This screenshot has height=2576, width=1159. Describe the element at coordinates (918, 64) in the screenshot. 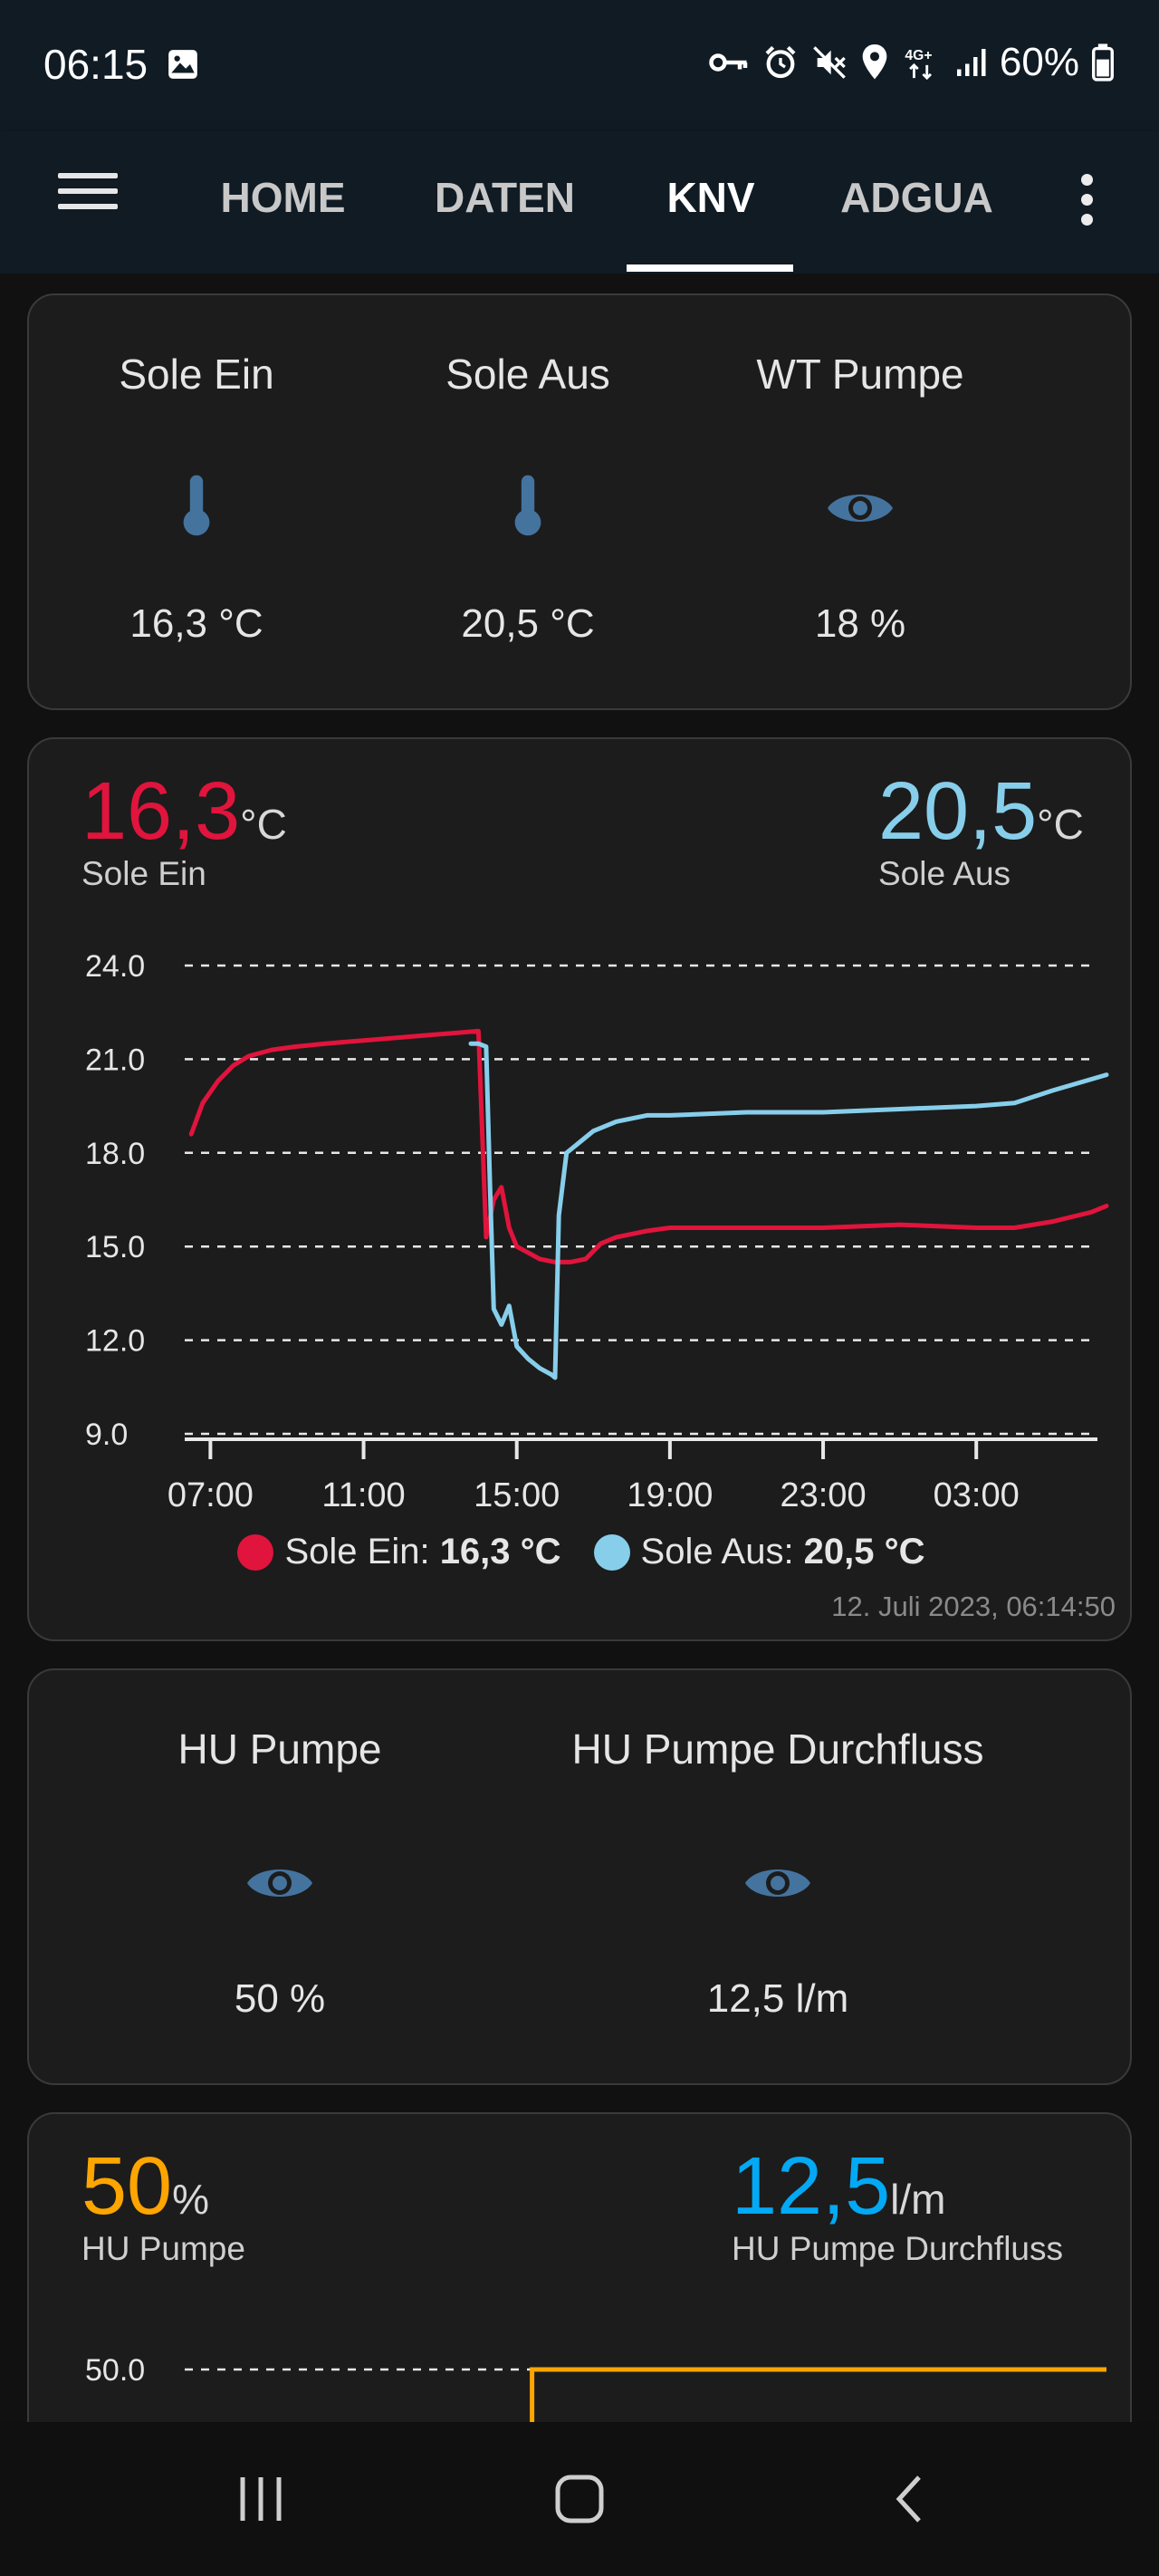

I see `4g-icon: 4G+` at that location.